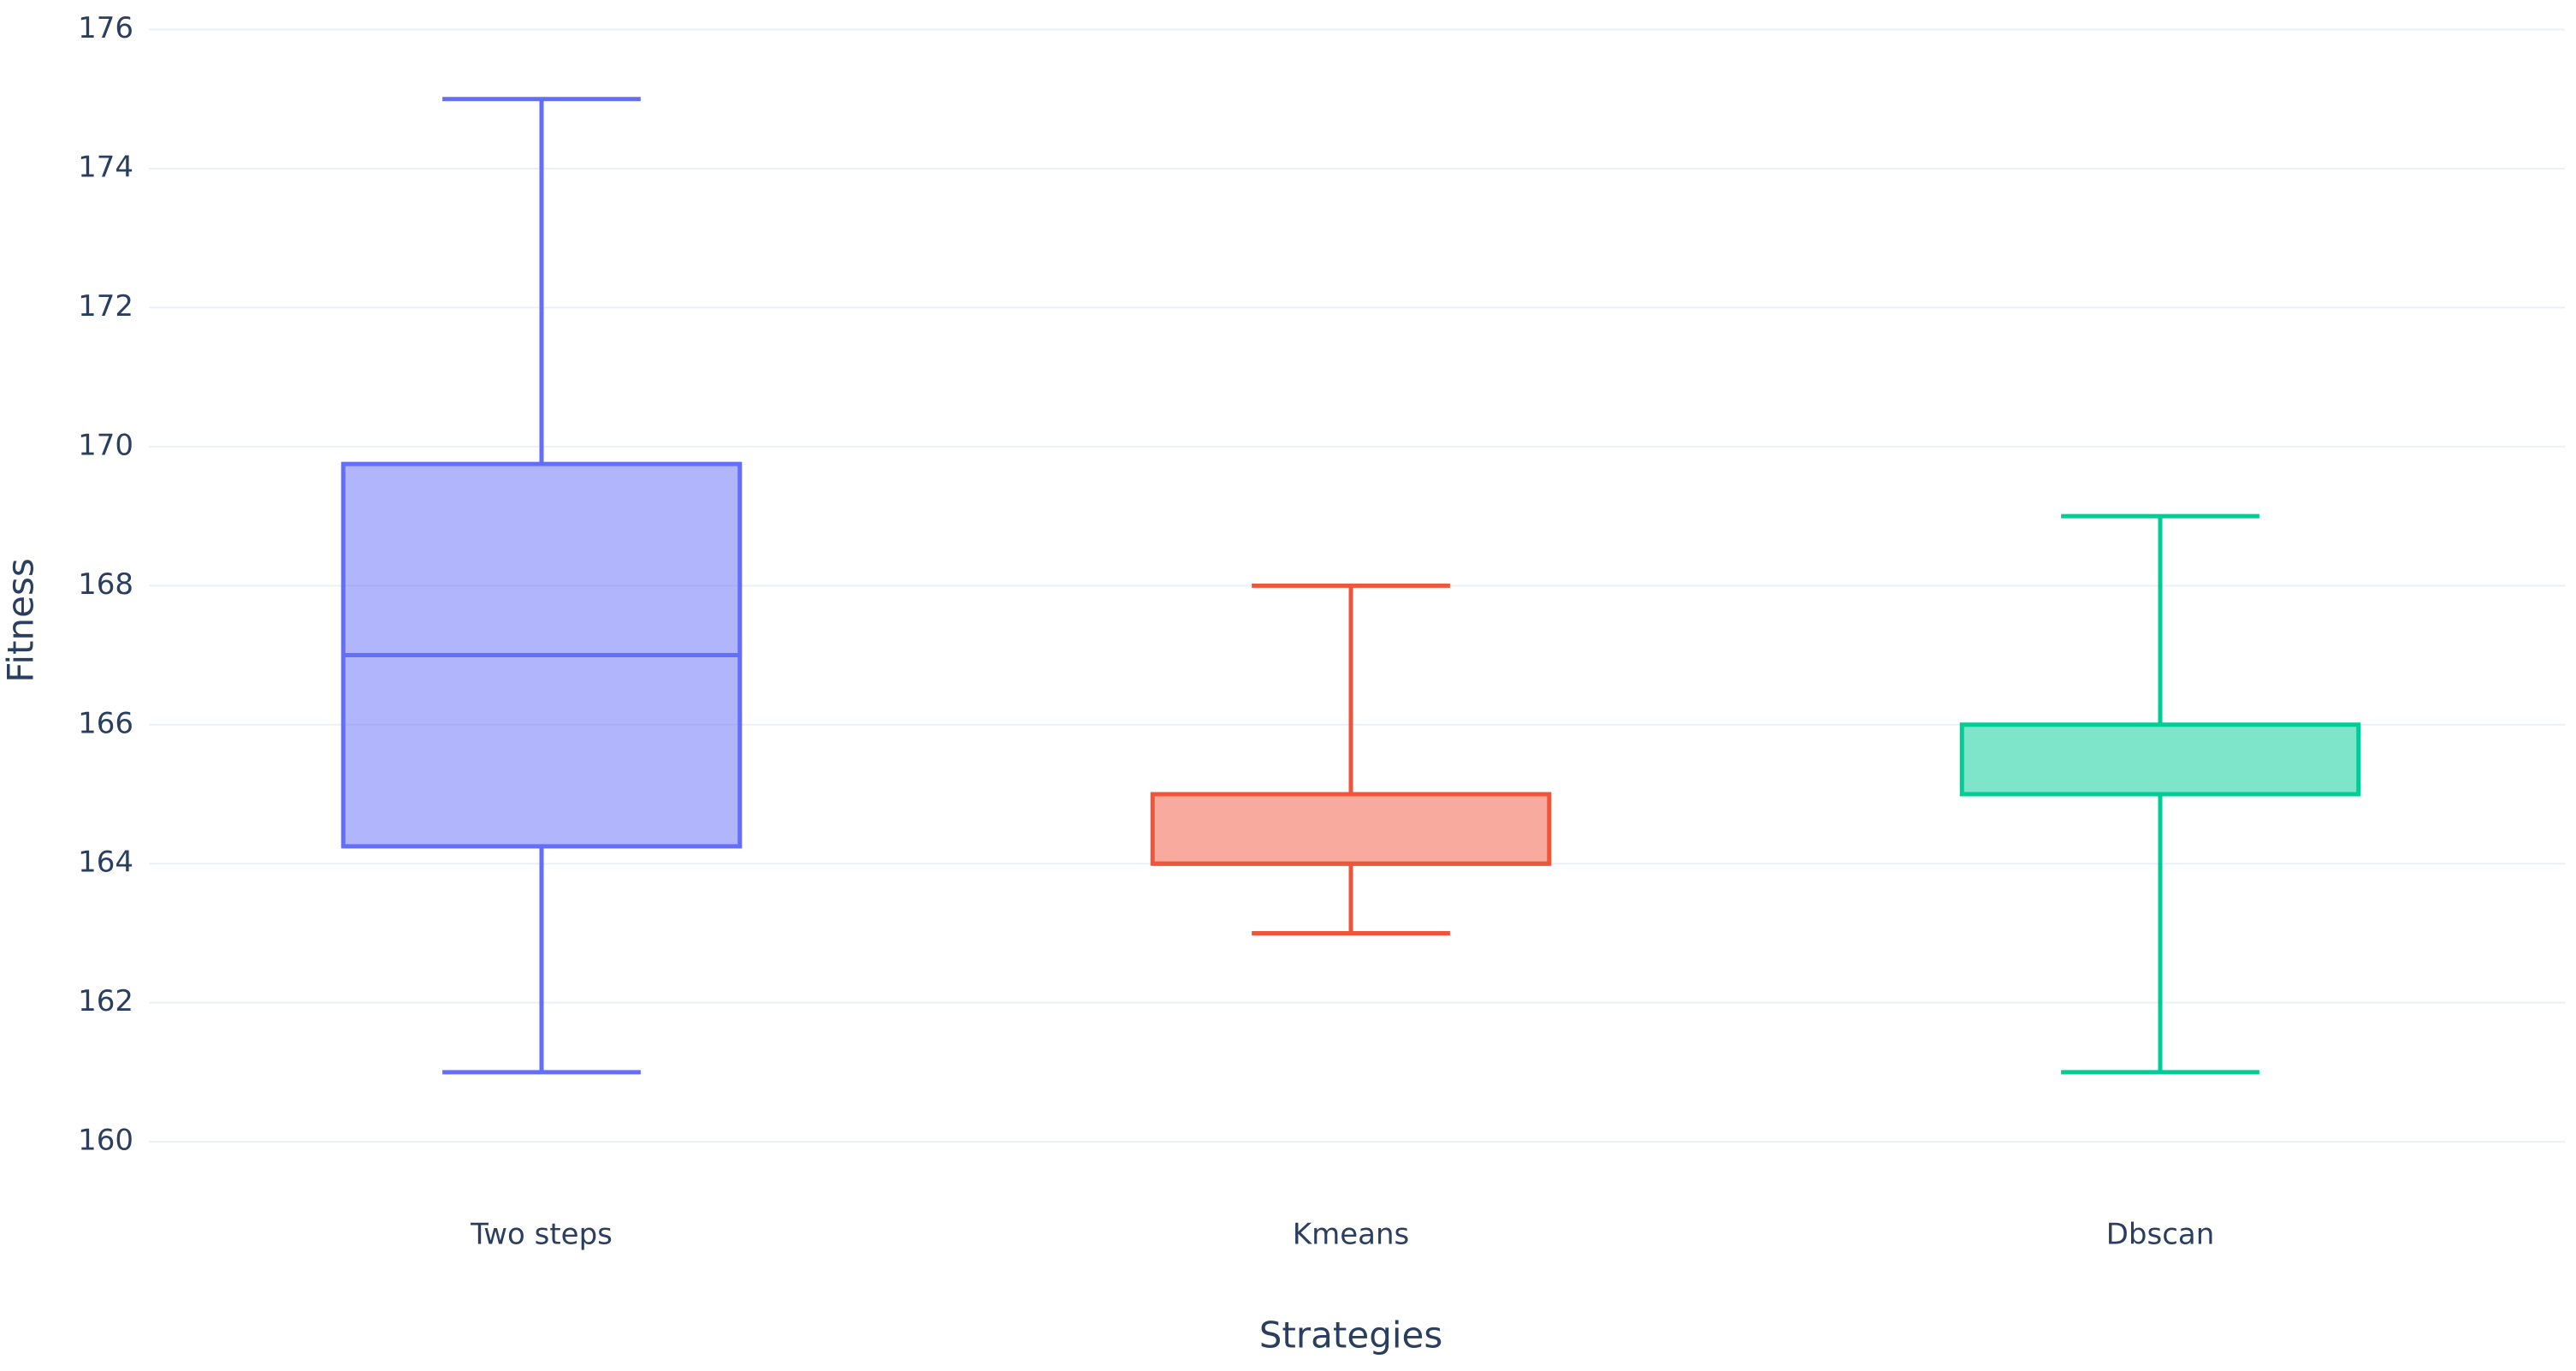  Describe the element at coordinates (105, 1001) in the screenshot. I see `y-tick-label: 162` at that location.